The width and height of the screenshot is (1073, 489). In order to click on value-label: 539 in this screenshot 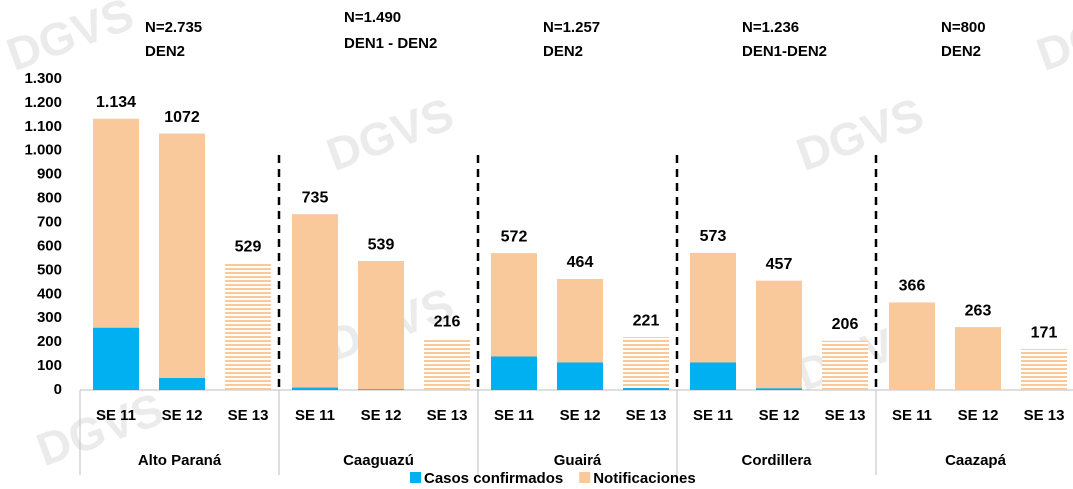, I will do `click(381, 244)`.